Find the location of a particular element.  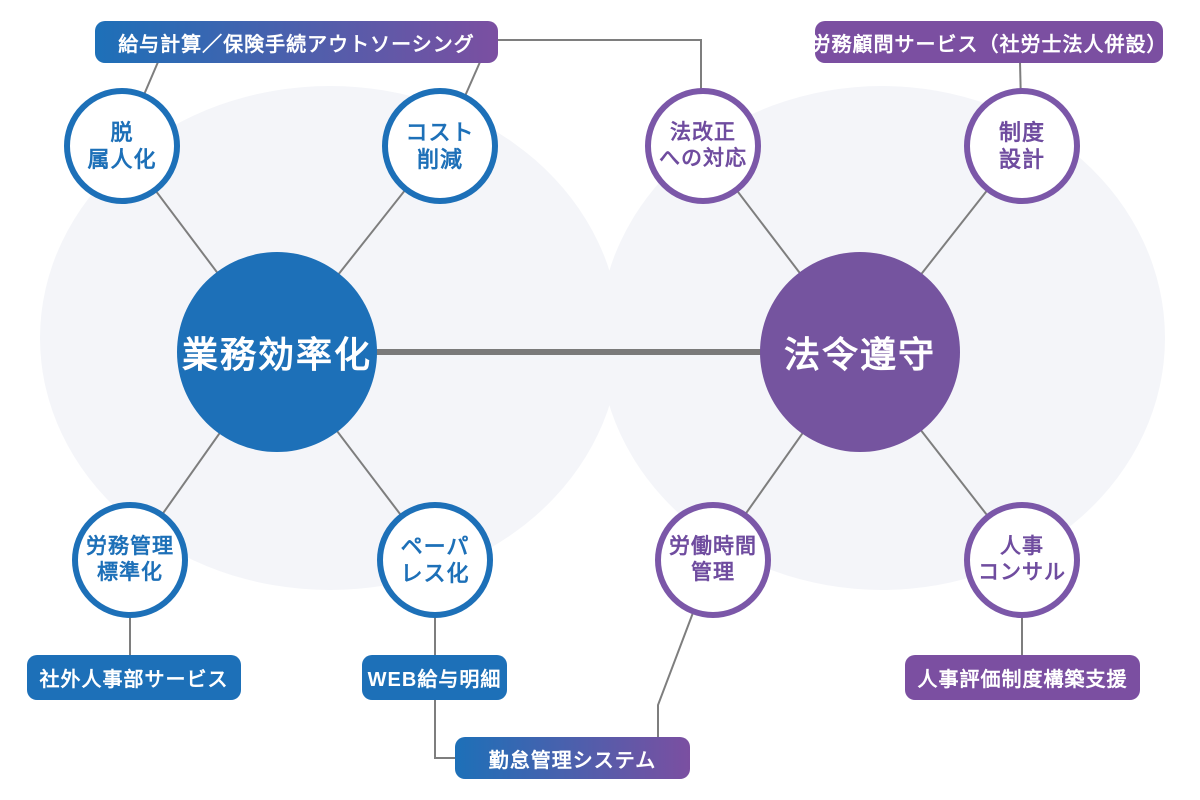

tag-external-hr-service-label: 社外人事部サービス is located at coordinates (134, 680).